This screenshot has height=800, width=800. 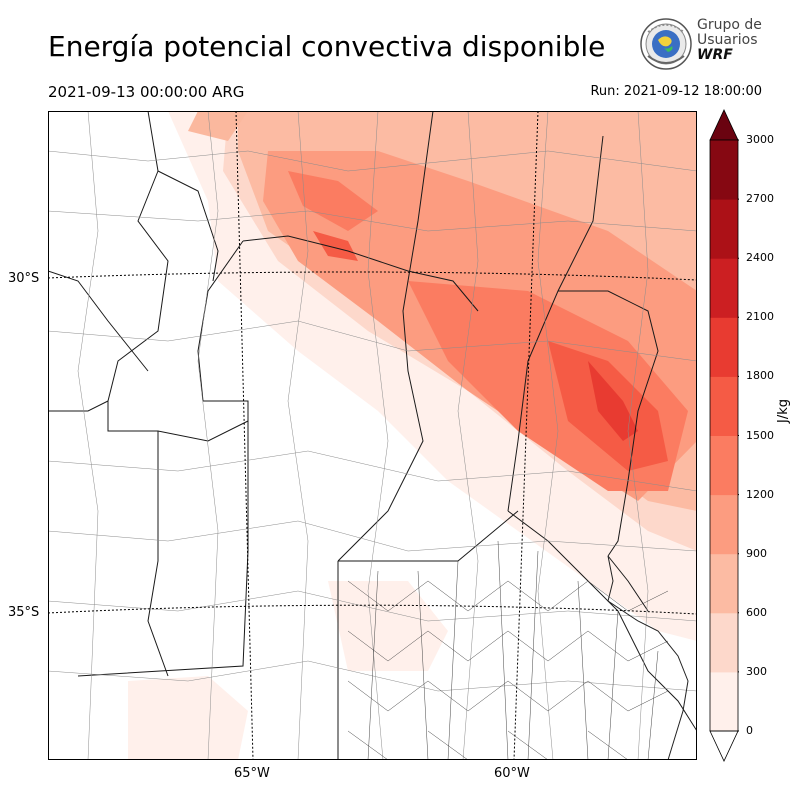 What do you see at coordinates (783, 411) in the screenshot?
I see `colorbar-unit: J/kg` at bounding box center [783, 411].